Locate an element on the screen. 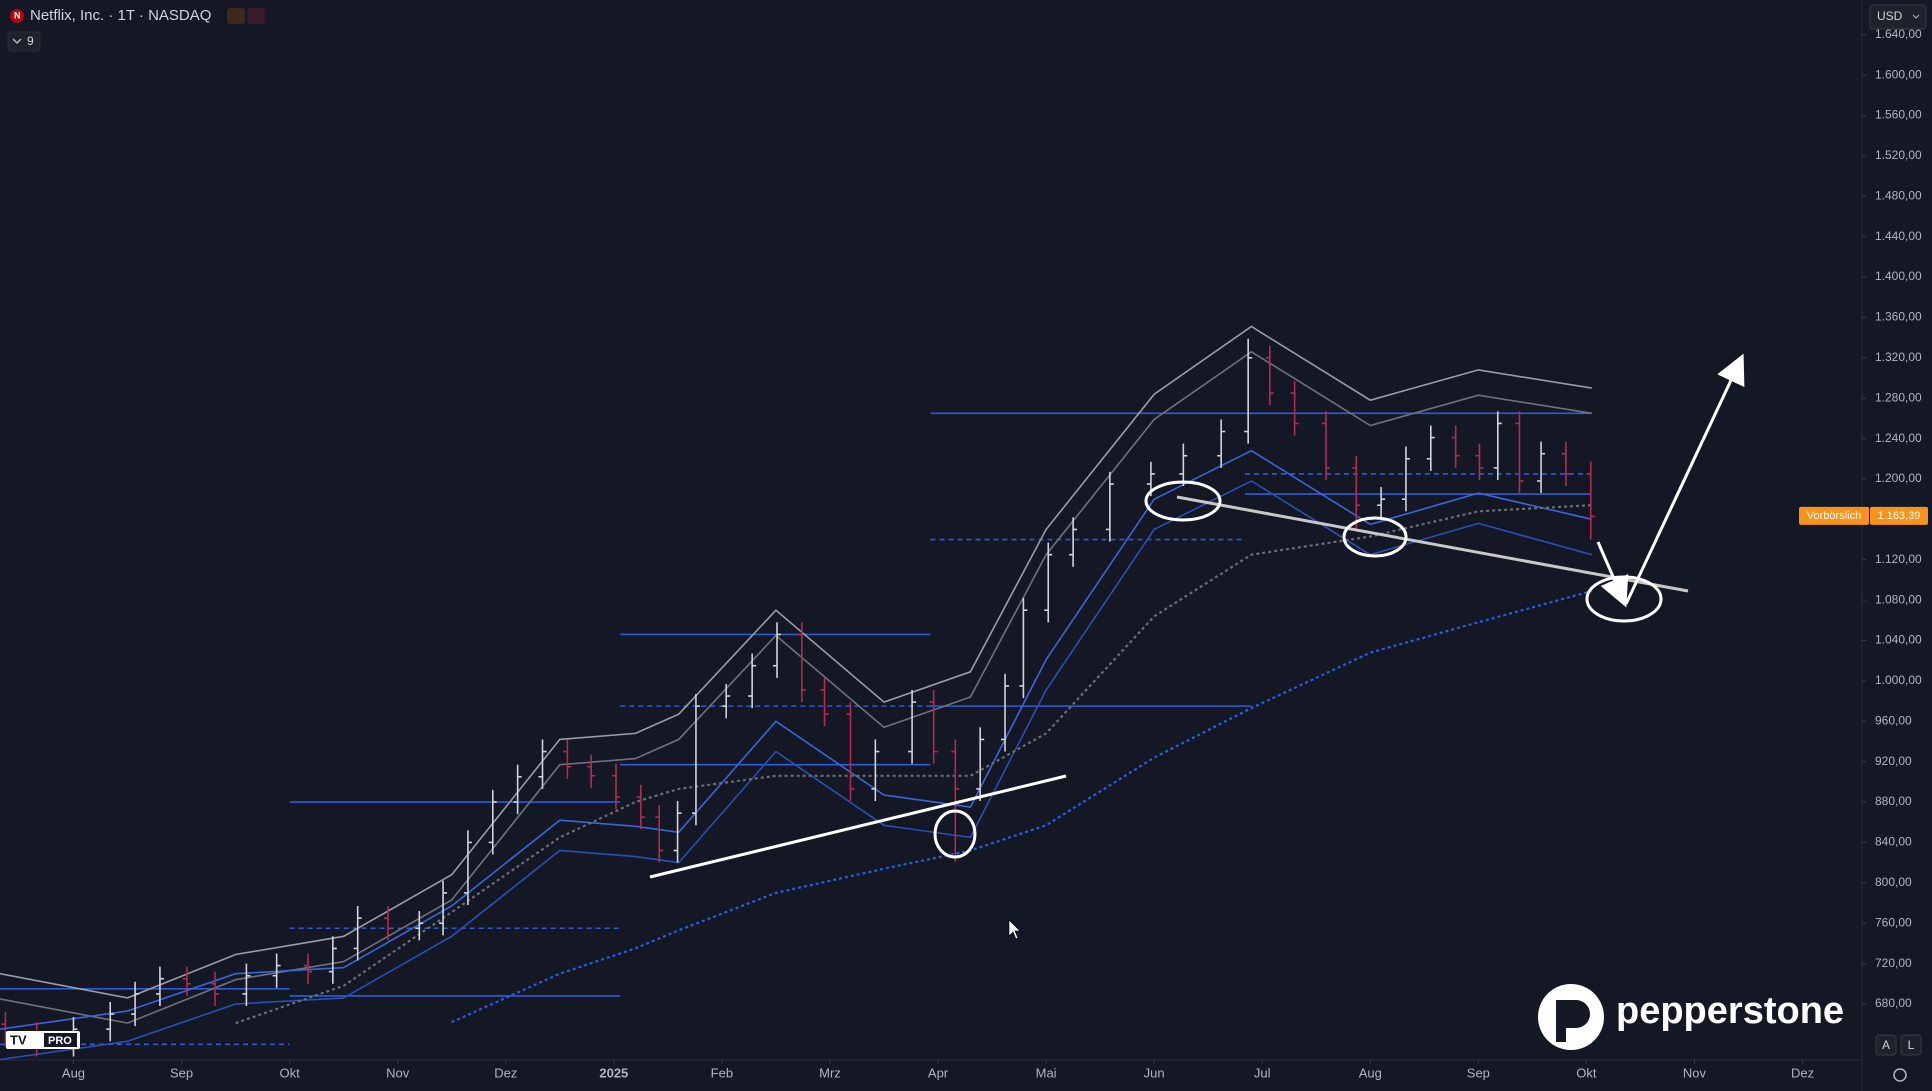 The image size is (1932, 1091). symbol-logo-letter: N is located at coordinates (17, 15).